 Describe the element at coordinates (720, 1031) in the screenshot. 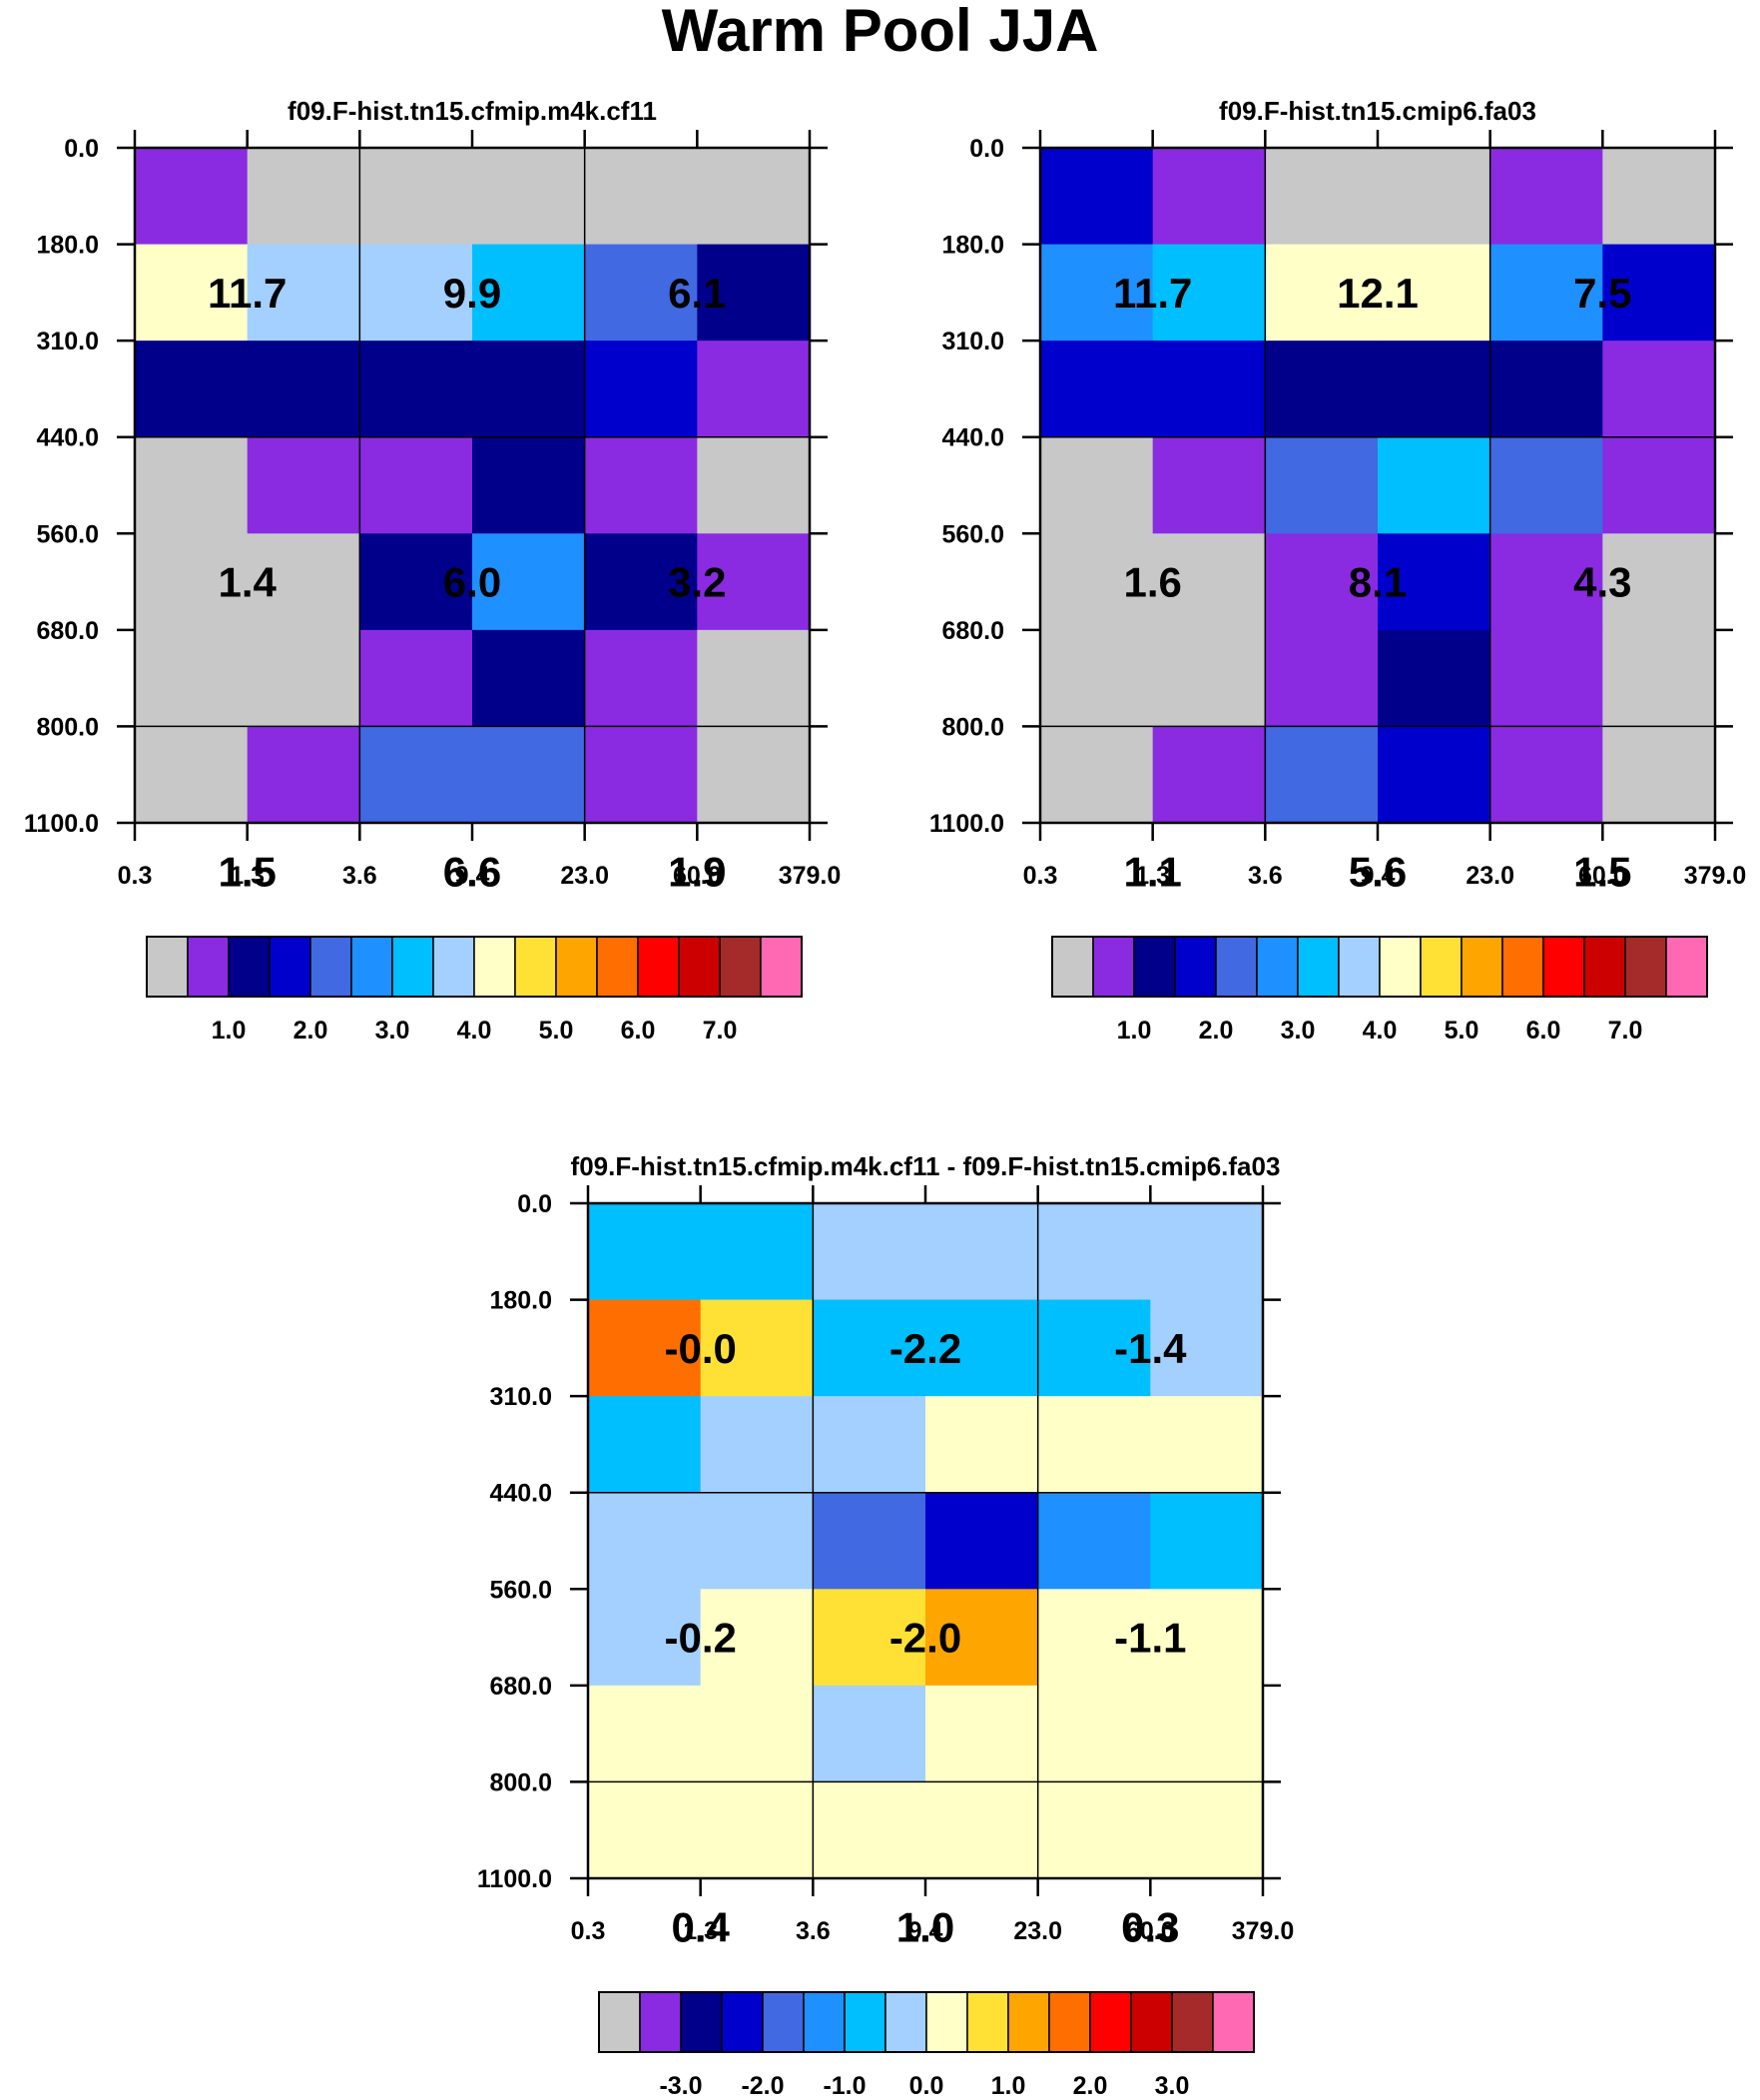

I see `colorbar-label: 7.0` at that location.